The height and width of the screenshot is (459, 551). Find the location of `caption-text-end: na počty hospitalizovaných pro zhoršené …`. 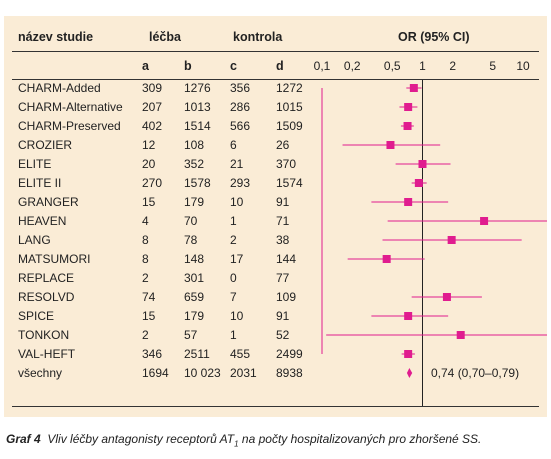

caption-text-end: na počty hospitalizovaných pro zhoršené … is located at coordinates (360, 439).